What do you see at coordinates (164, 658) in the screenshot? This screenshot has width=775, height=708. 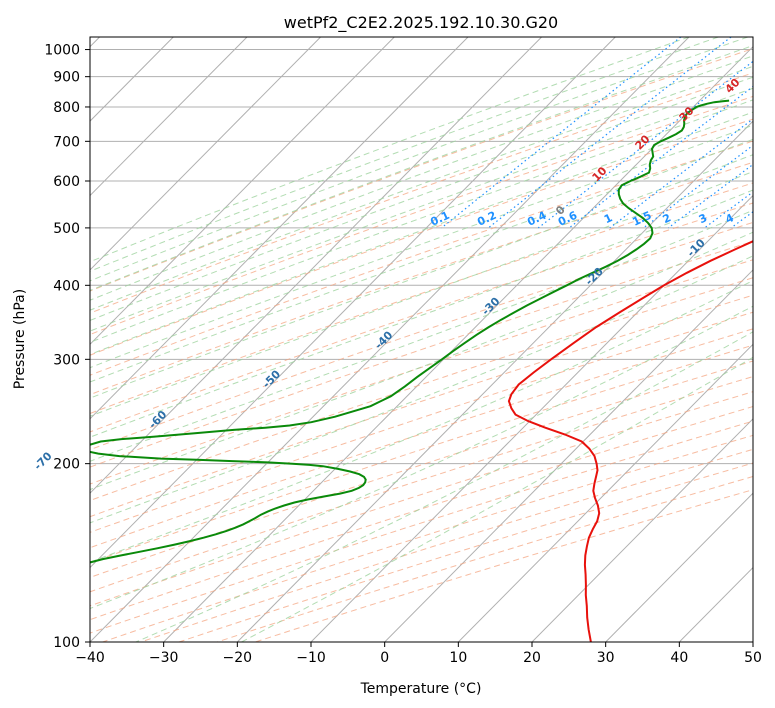 I see `x-tick-label: −30` at bounding box center [164, 658].